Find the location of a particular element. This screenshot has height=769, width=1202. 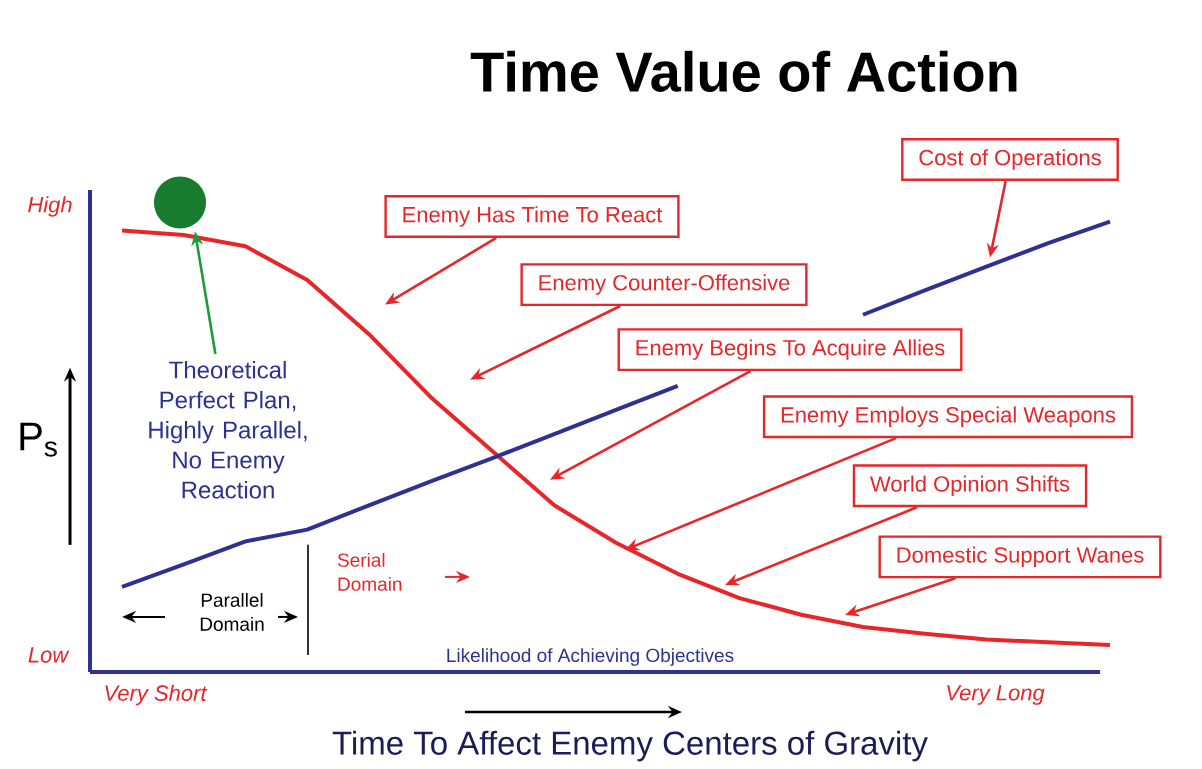

x-axis-title: Time To Affect Enemy Centers of Gravity is located at coordinates (630, 746).